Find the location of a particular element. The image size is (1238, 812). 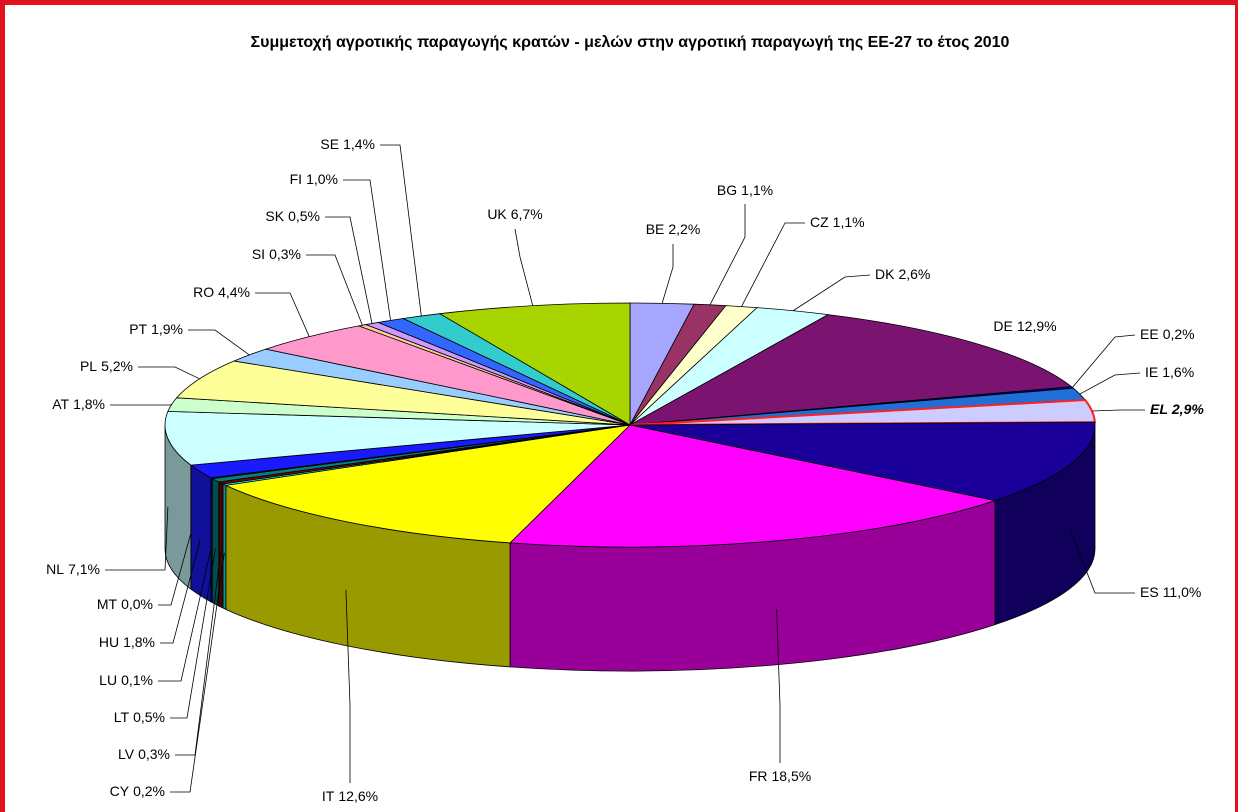

slice-value-label: 6,7% is located at coordinates (527, 214).